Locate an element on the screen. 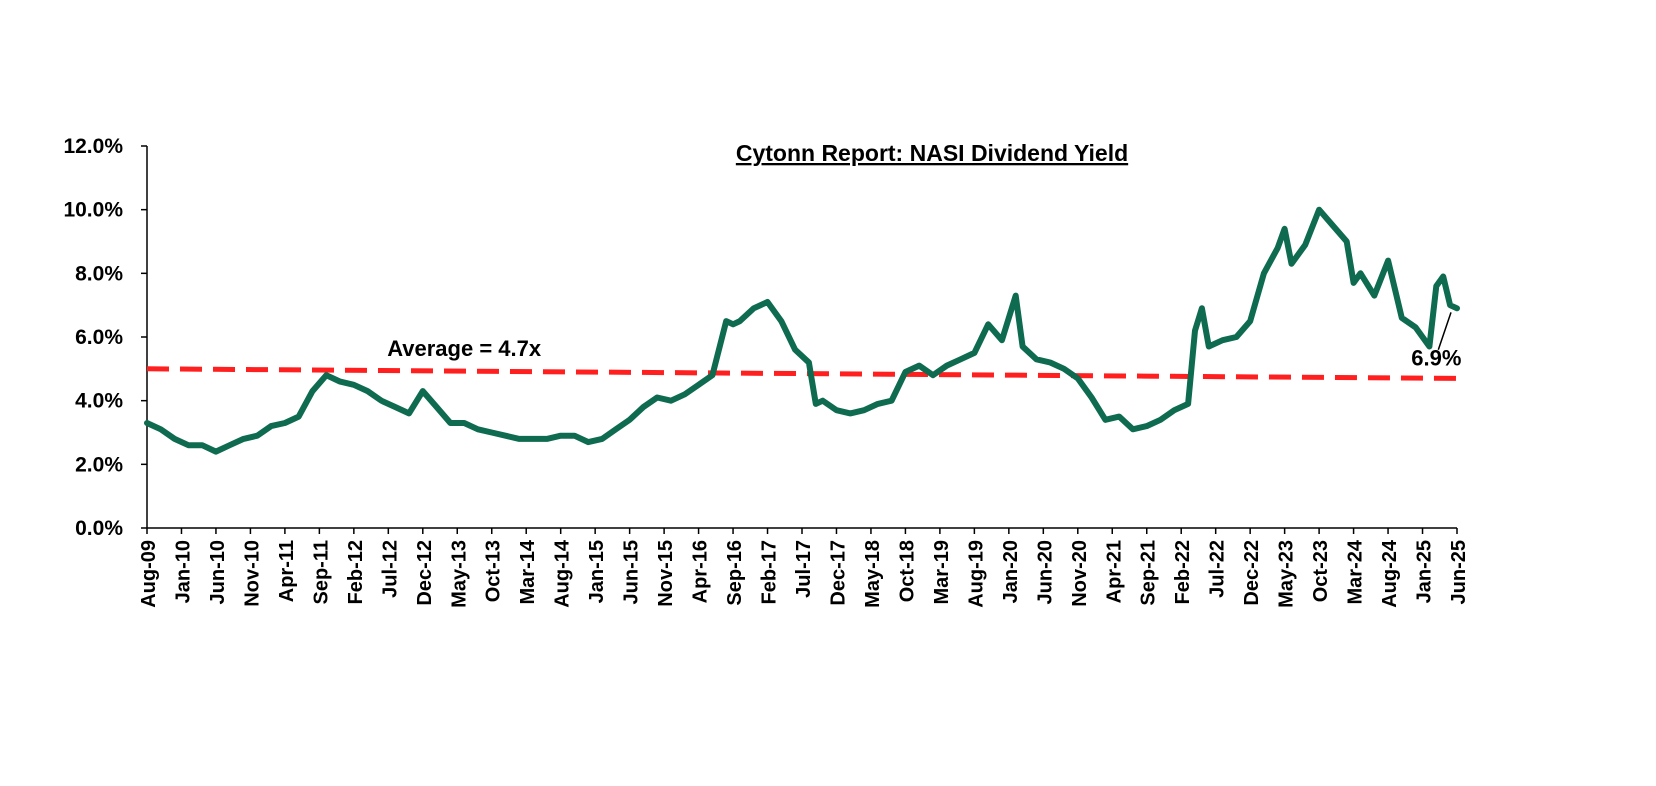 The image size is (1656, 786). x-tick-label: Jun-20 is located at coordinates (1045, 572).